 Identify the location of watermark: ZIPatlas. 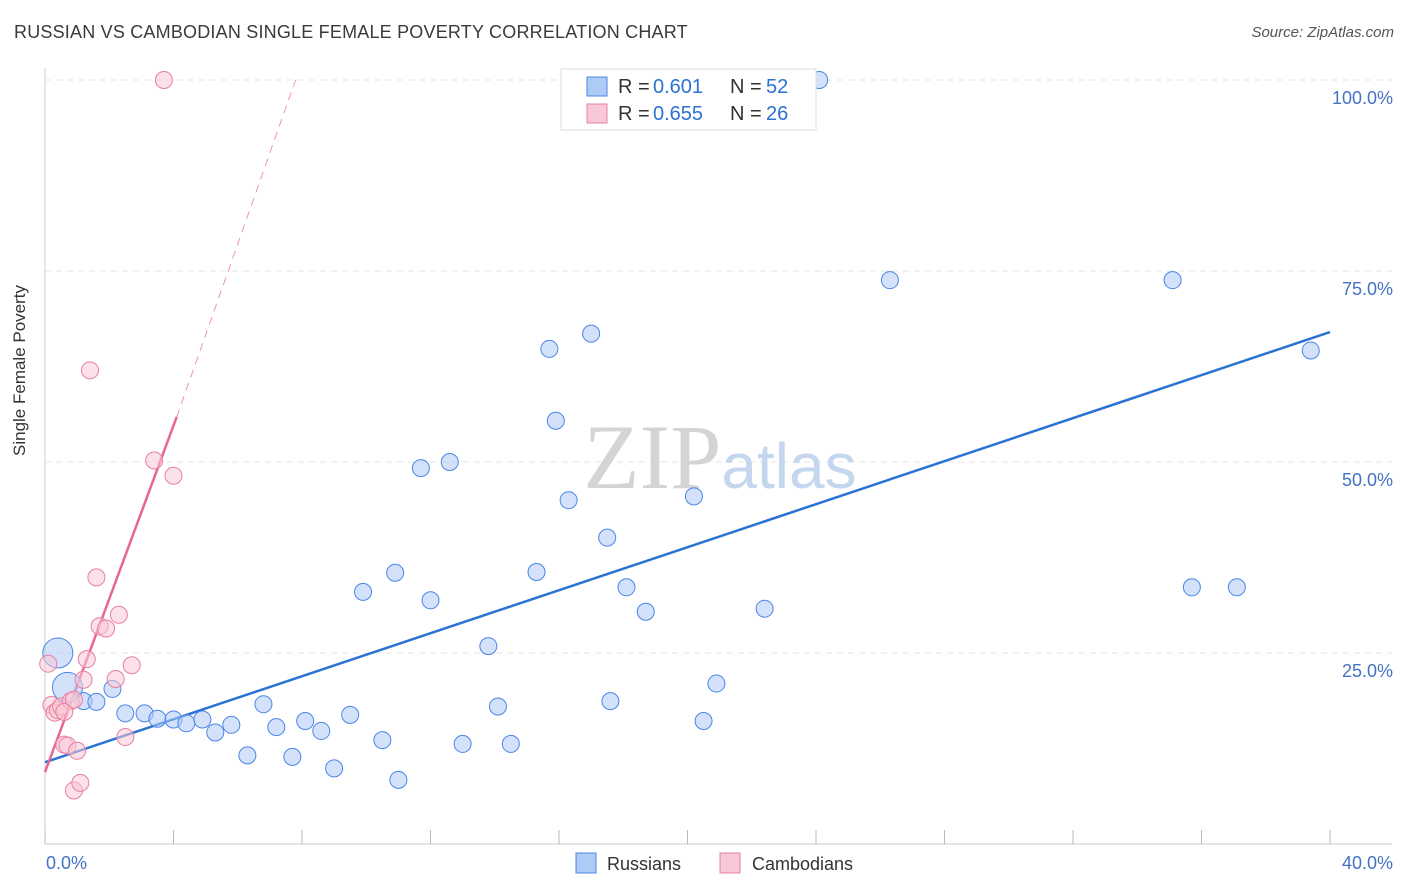
(719, 457).